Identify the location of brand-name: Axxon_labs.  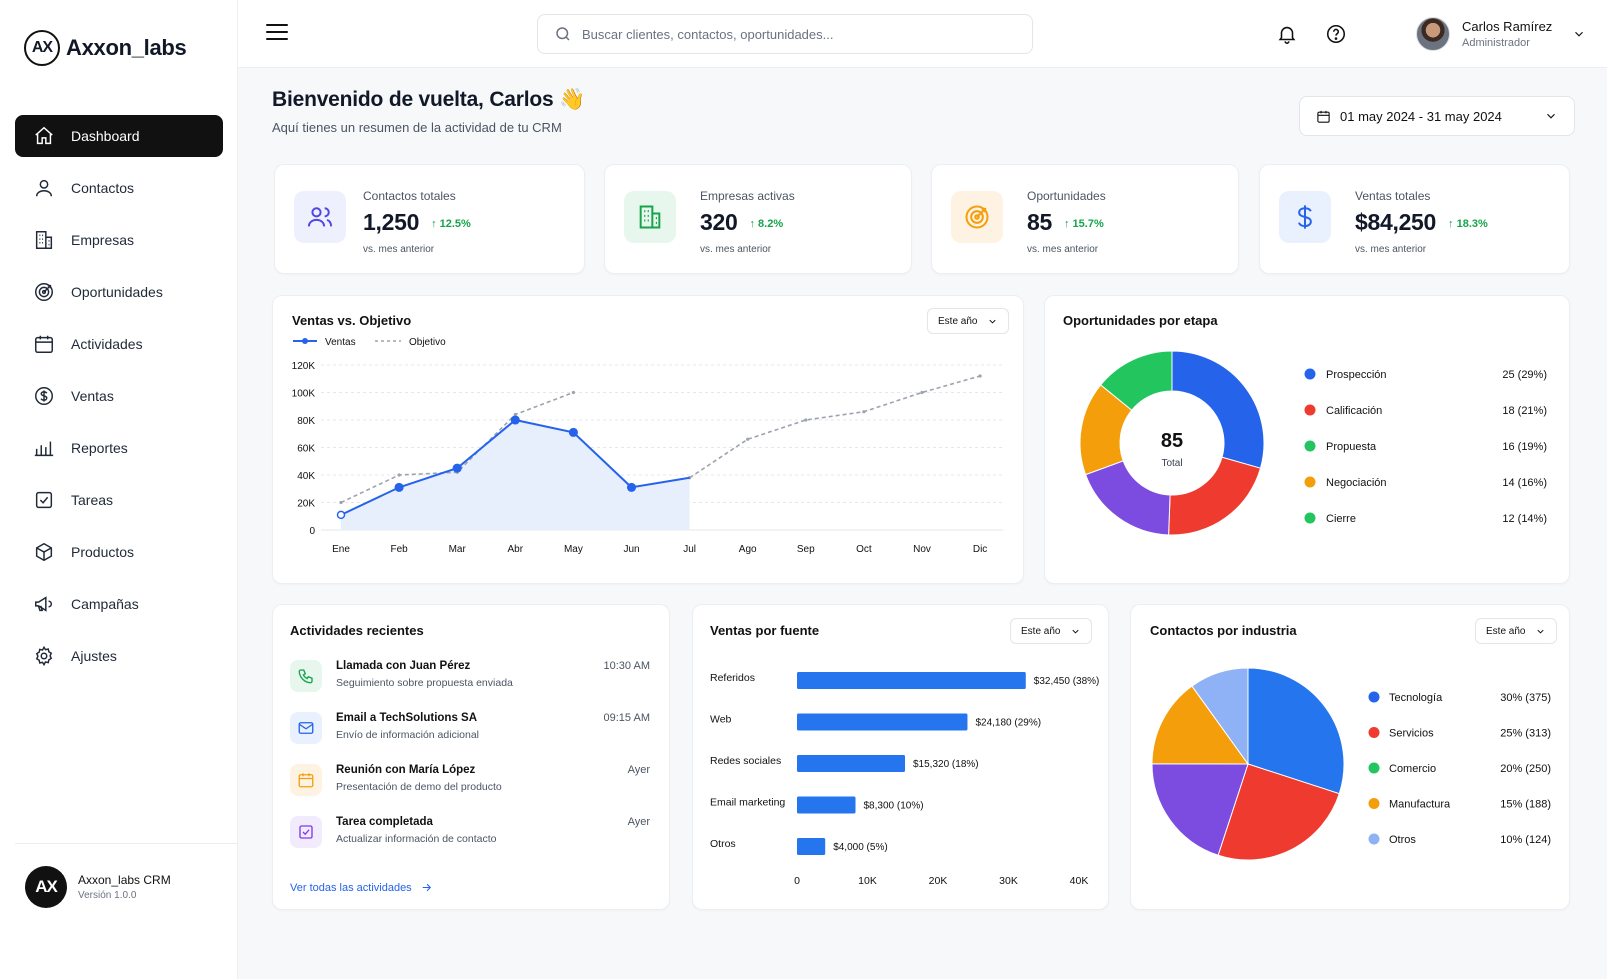
(126, 47).